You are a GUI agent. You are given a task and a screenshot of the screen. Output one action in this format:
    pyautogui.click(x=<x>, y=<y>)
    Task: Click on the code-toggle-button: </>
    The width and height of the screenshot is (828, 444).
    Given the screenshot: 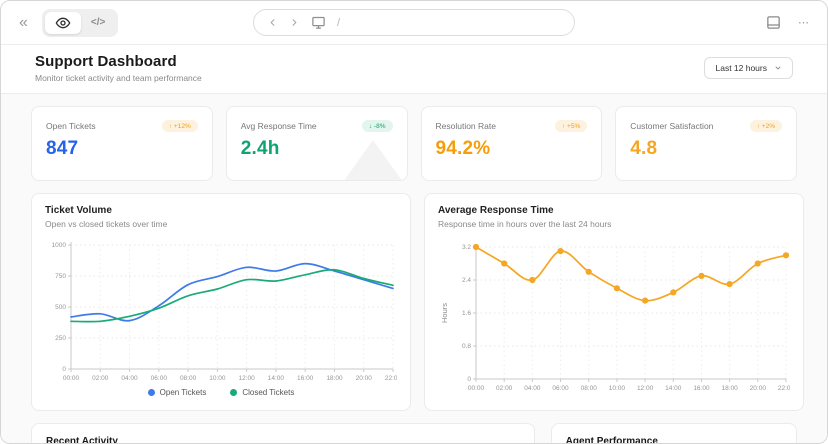 What is the action you would take?
    pyautogui.click(x=98, y=23)
    